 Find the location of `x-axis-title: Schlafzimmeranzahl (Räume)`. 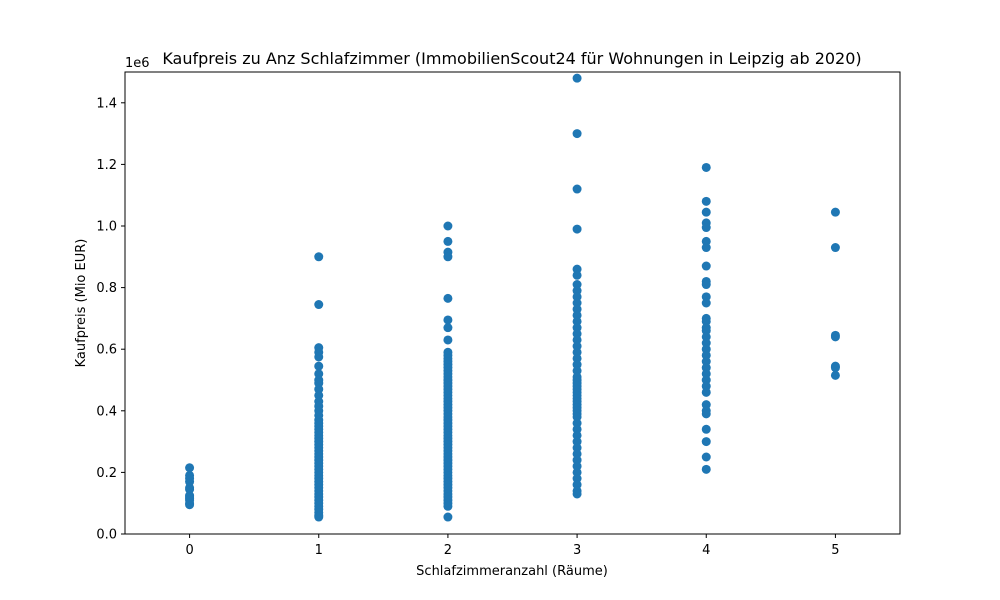

x-axis-title: Schlafzimmeranzahl (Räume) is located at coordinates (512, 571).